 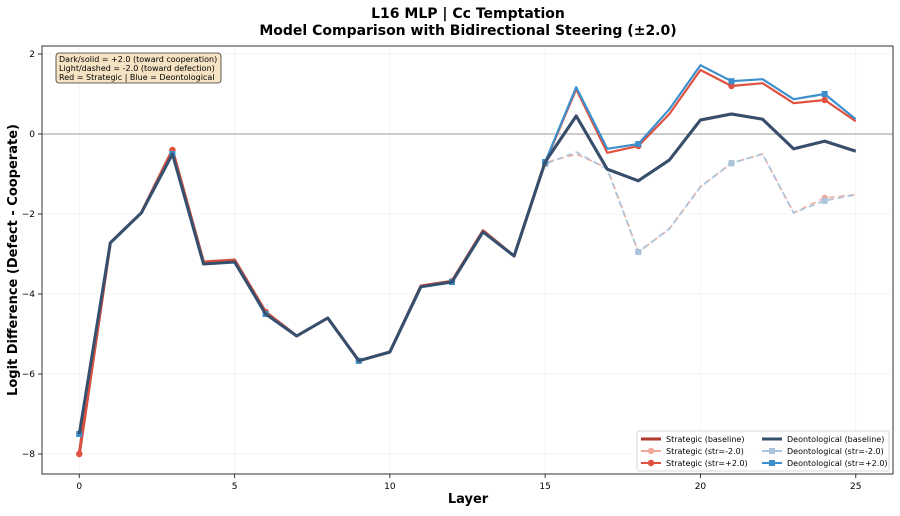 What do you see at coordinates (468, 14) in the screenshot?
I see `chart-title: L16 MLP | Cc Temptation` at bounding box center [468, 14].